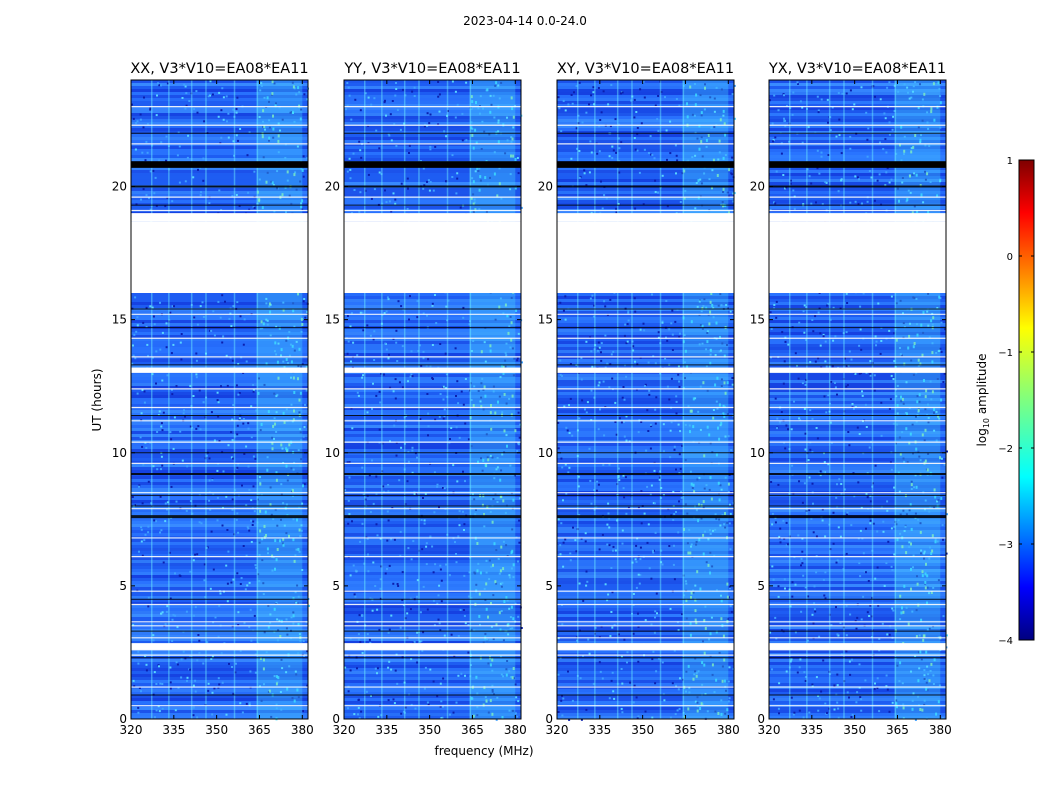  I want to click on colorbar-tick-label: −1, so click(1005, 353).